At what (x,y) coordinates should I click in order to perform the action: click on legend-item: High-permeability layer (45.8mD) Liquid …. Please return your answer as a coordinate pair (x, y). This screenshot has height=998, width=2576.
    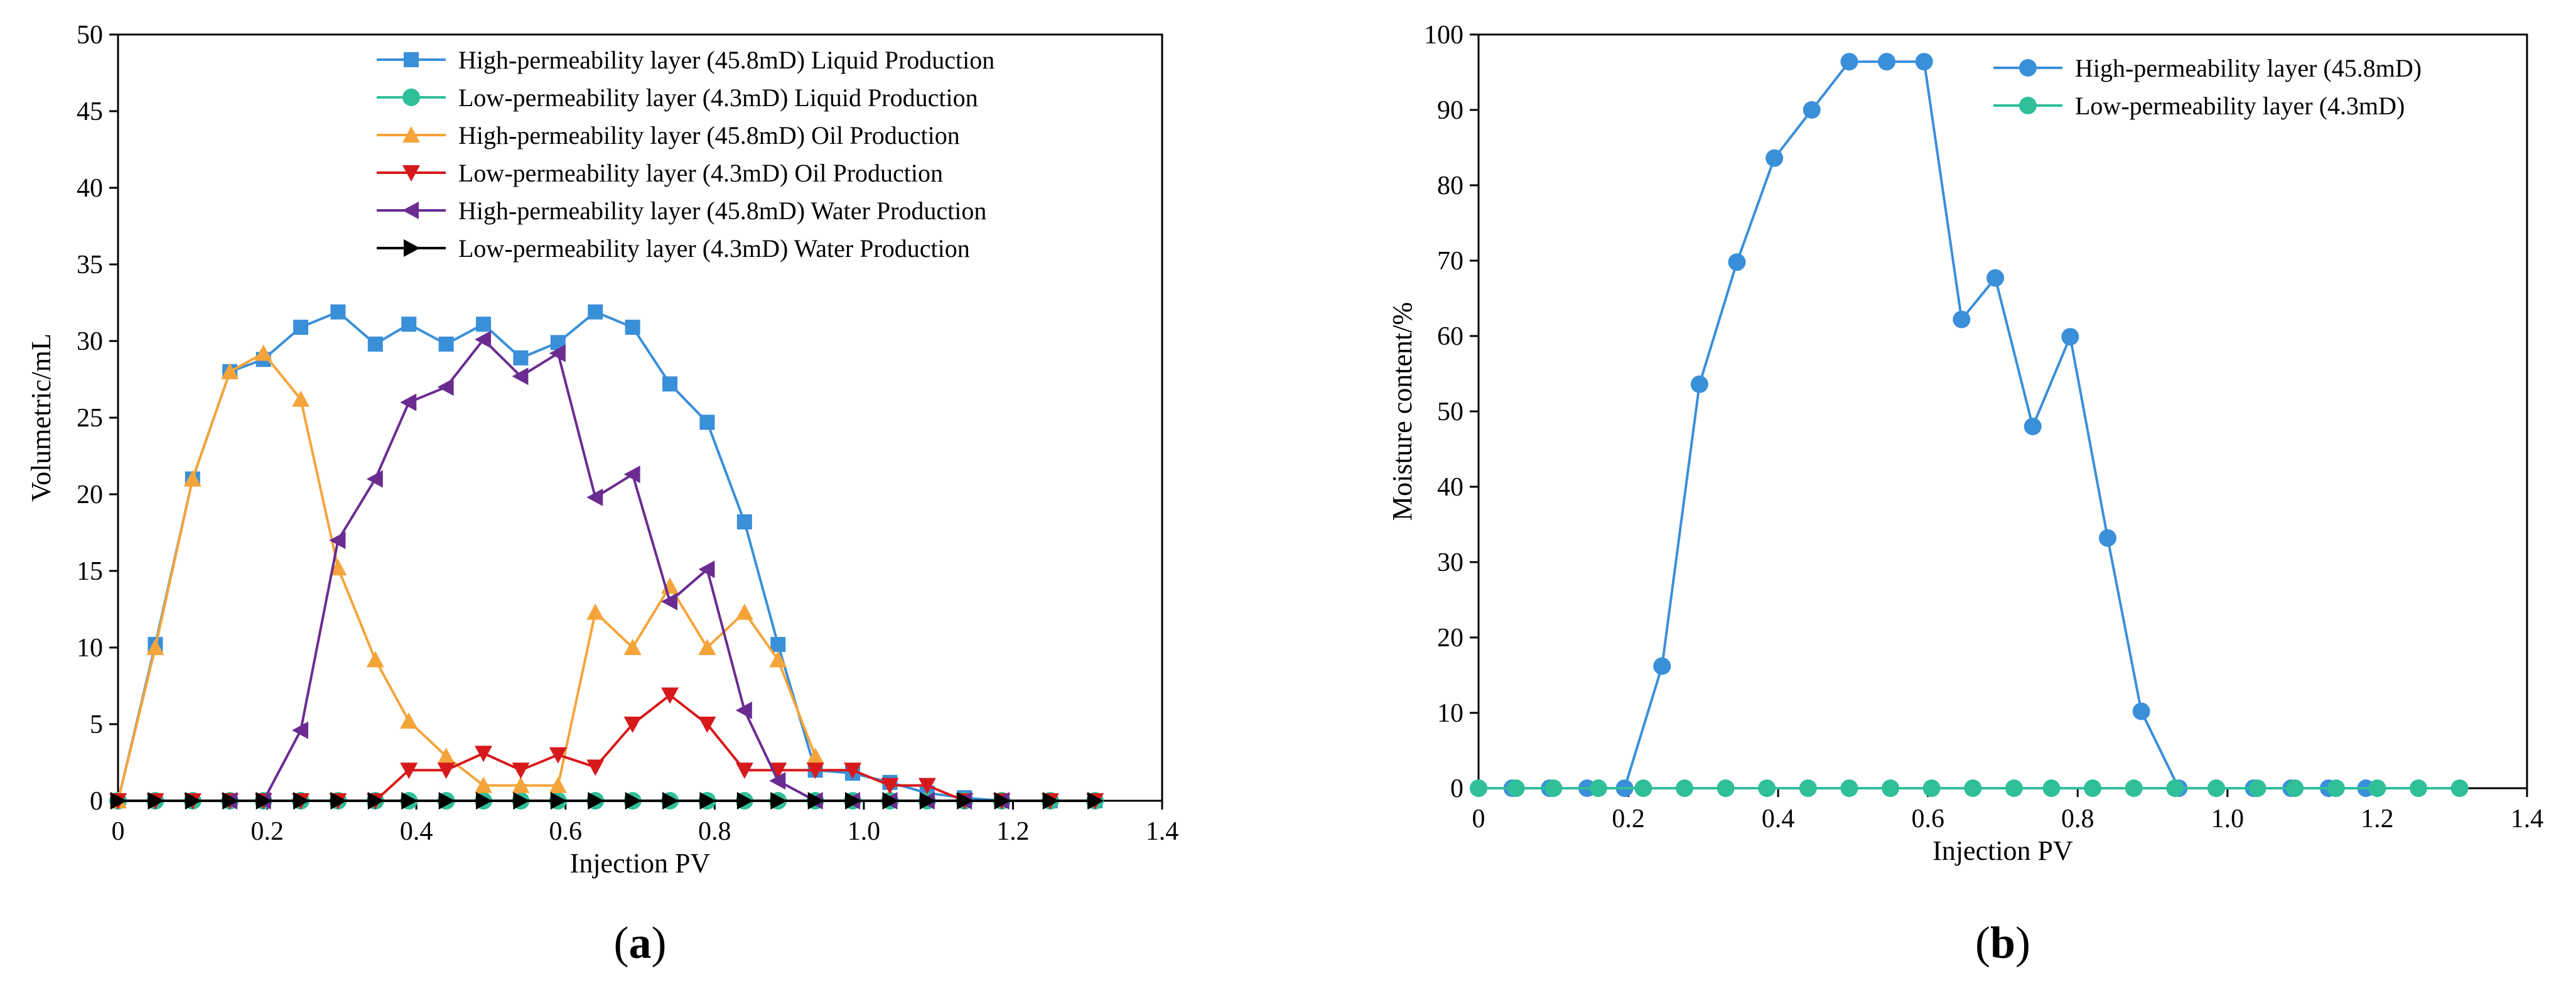
    Looking at the image, I should click on (685, 60).